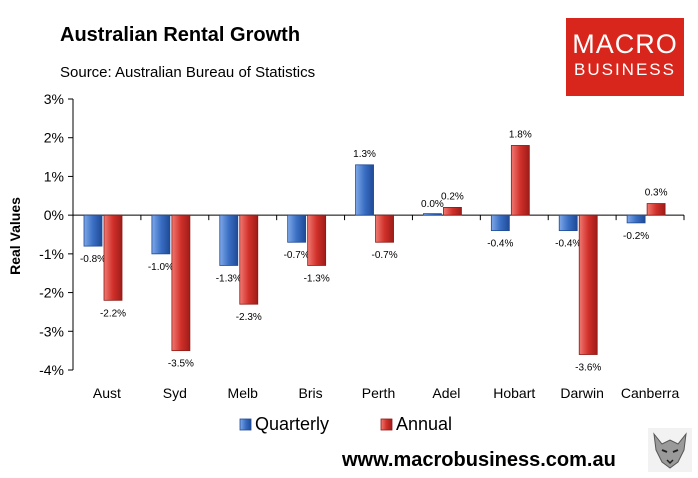 The width and height of the screenshot is (698, 478). I want to click on x-category-label: Melb, so click(243, 393).